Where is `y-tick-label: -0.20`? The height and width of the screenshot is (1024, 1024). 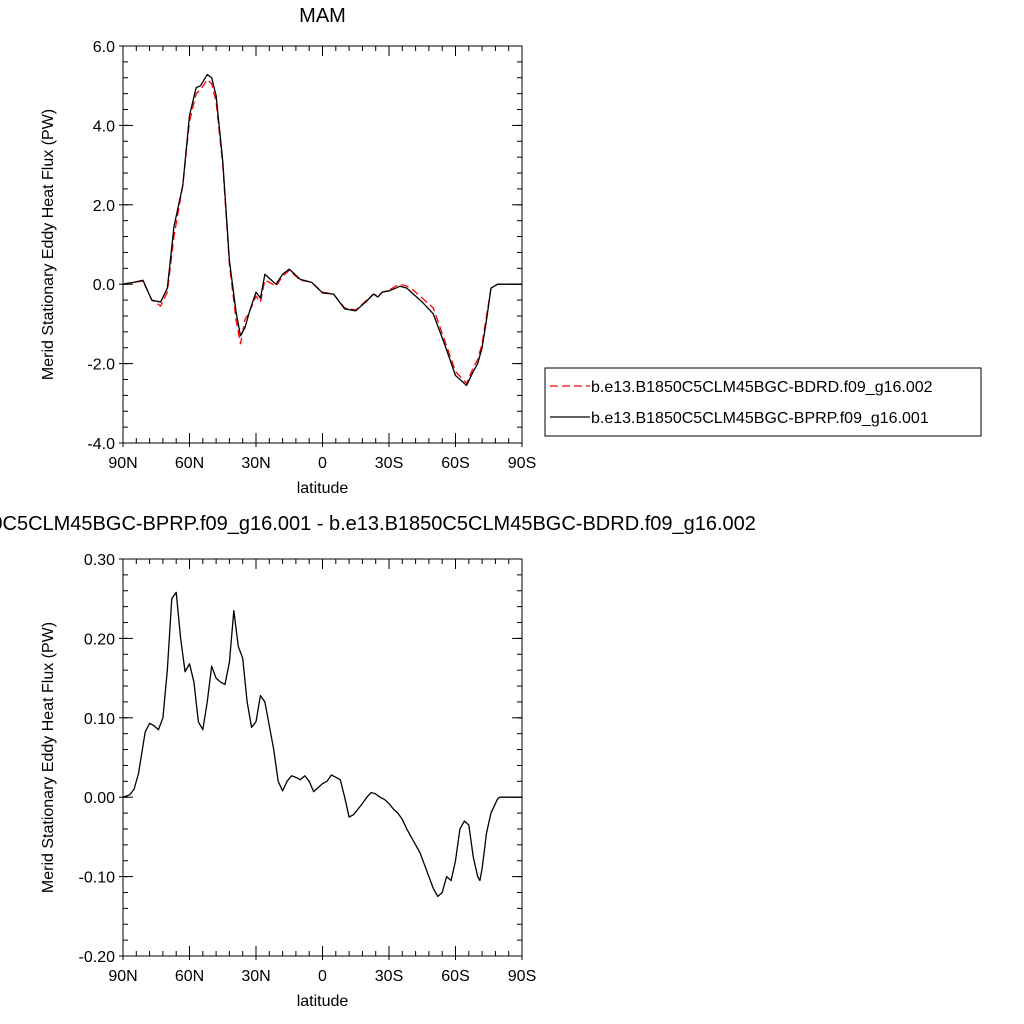 y-tick-label: -0.20 is located at coordinates (97, 957).